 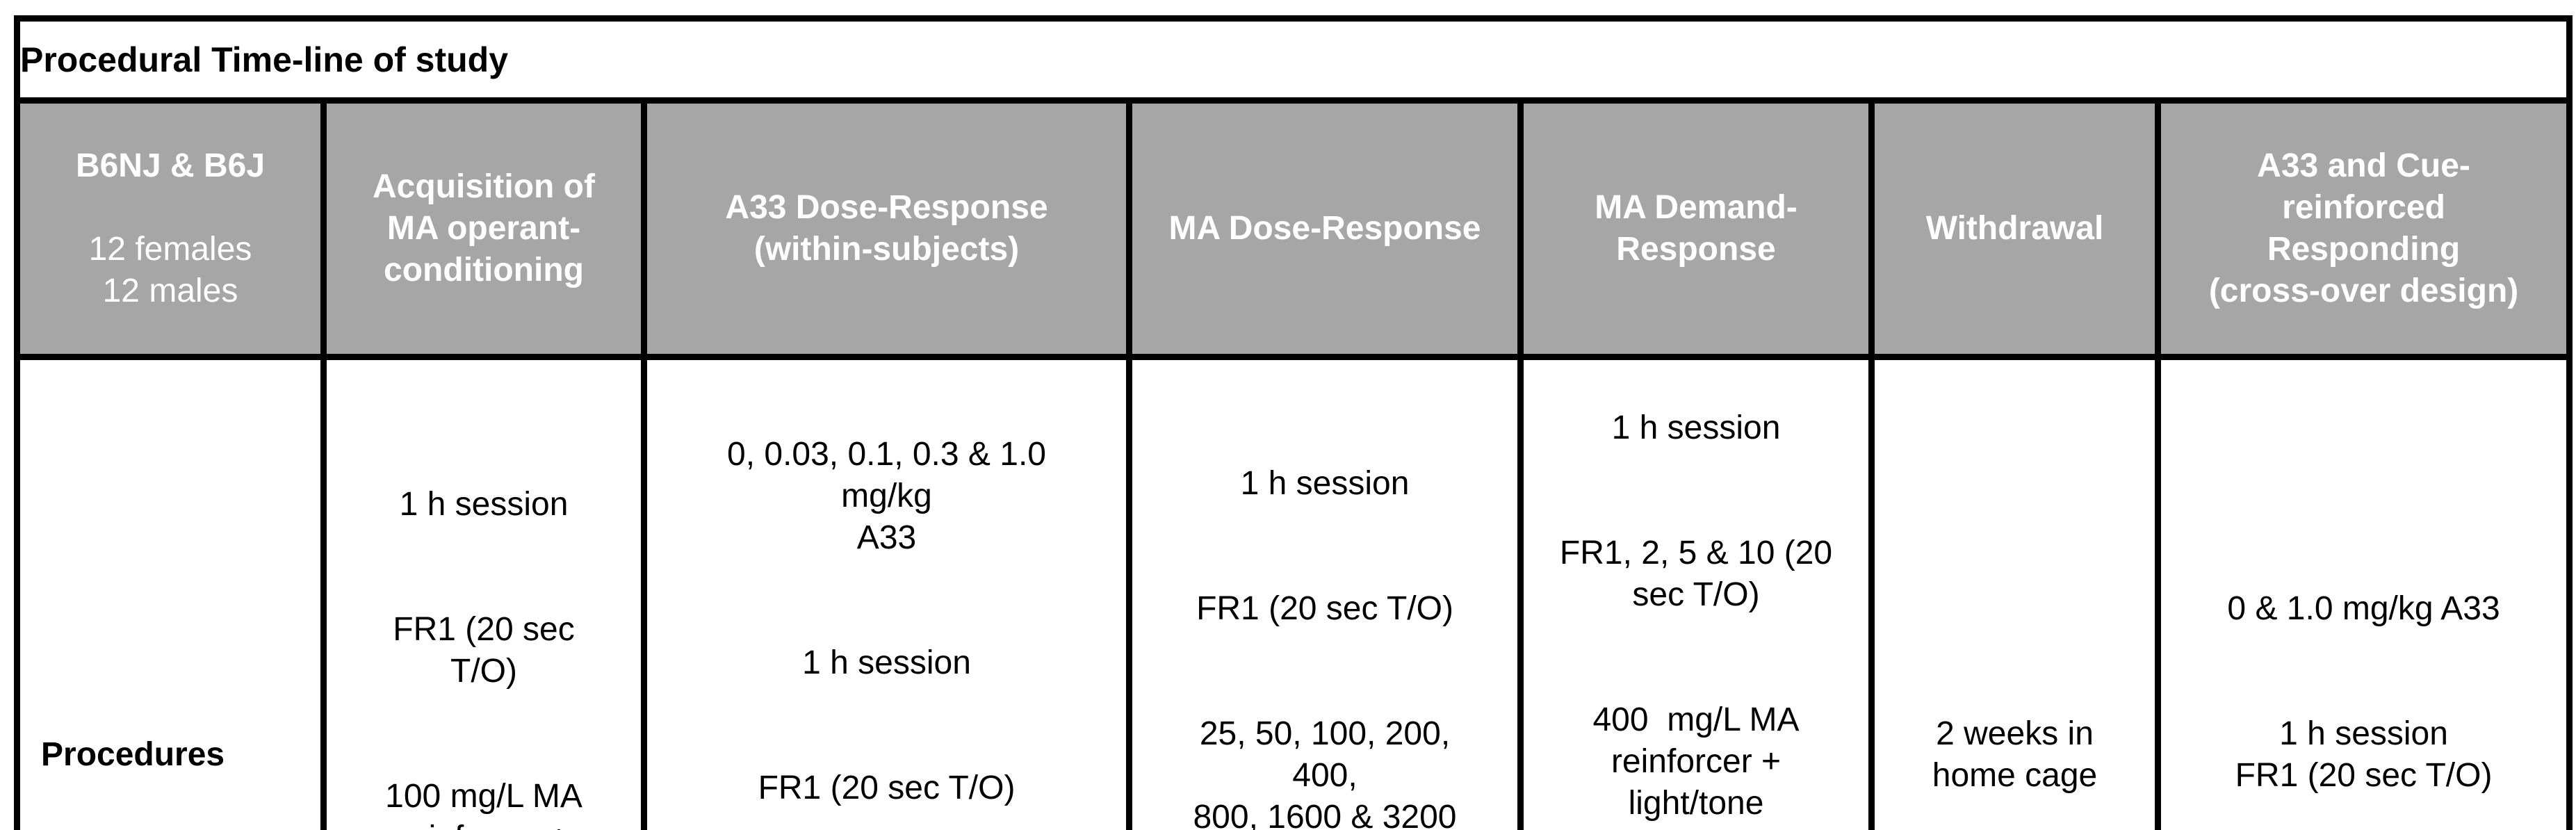 What do you see at coordinates (2015, 755) in the screenshot?
I see `procedure-line: 2 weeks in home cage` at bounding box center [2015, 755].